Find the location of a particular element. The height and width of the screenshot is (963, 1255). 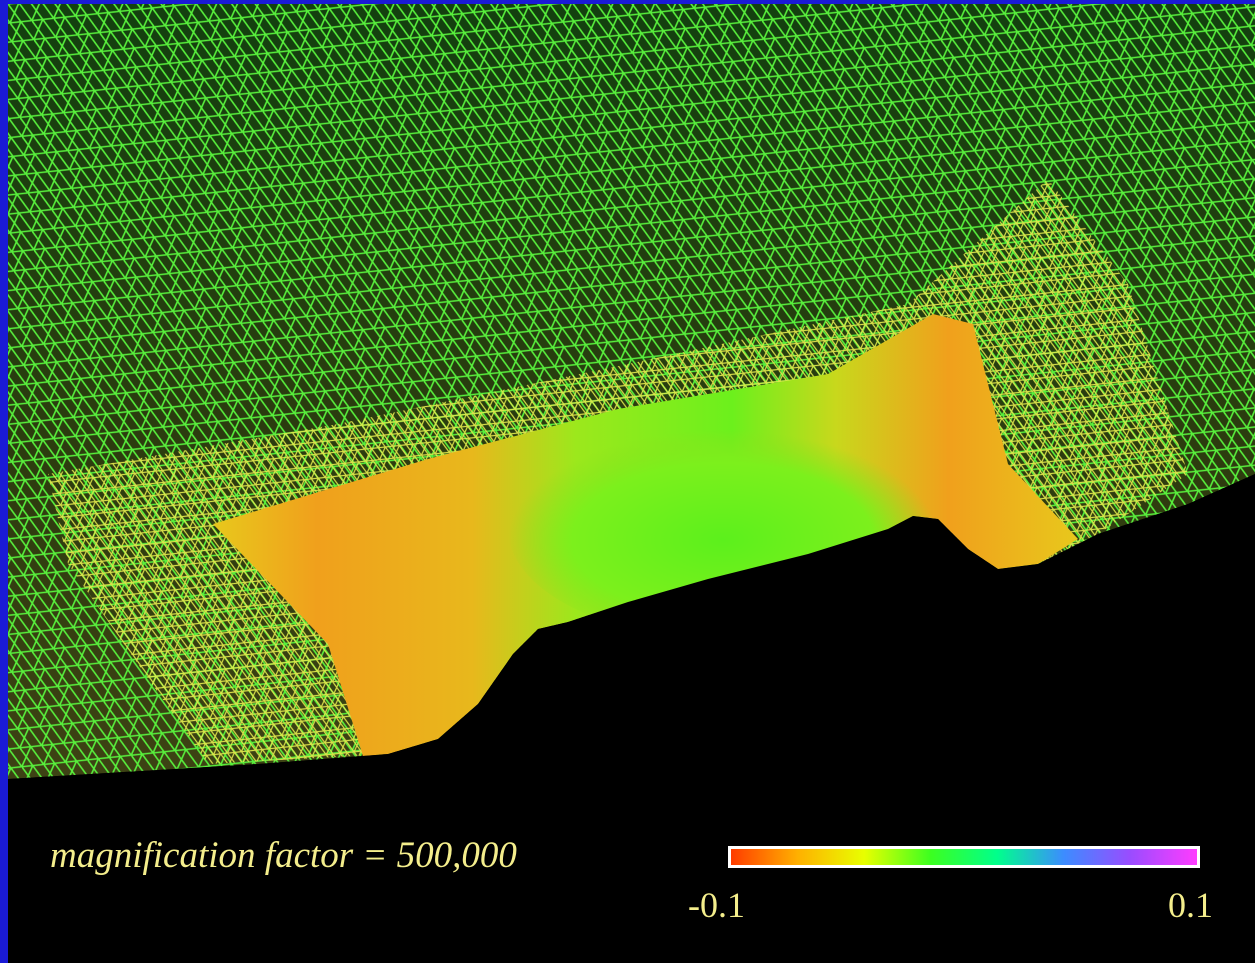

magnification-caption: magnification factor = 500,000 is located at coordinates (283, 855).